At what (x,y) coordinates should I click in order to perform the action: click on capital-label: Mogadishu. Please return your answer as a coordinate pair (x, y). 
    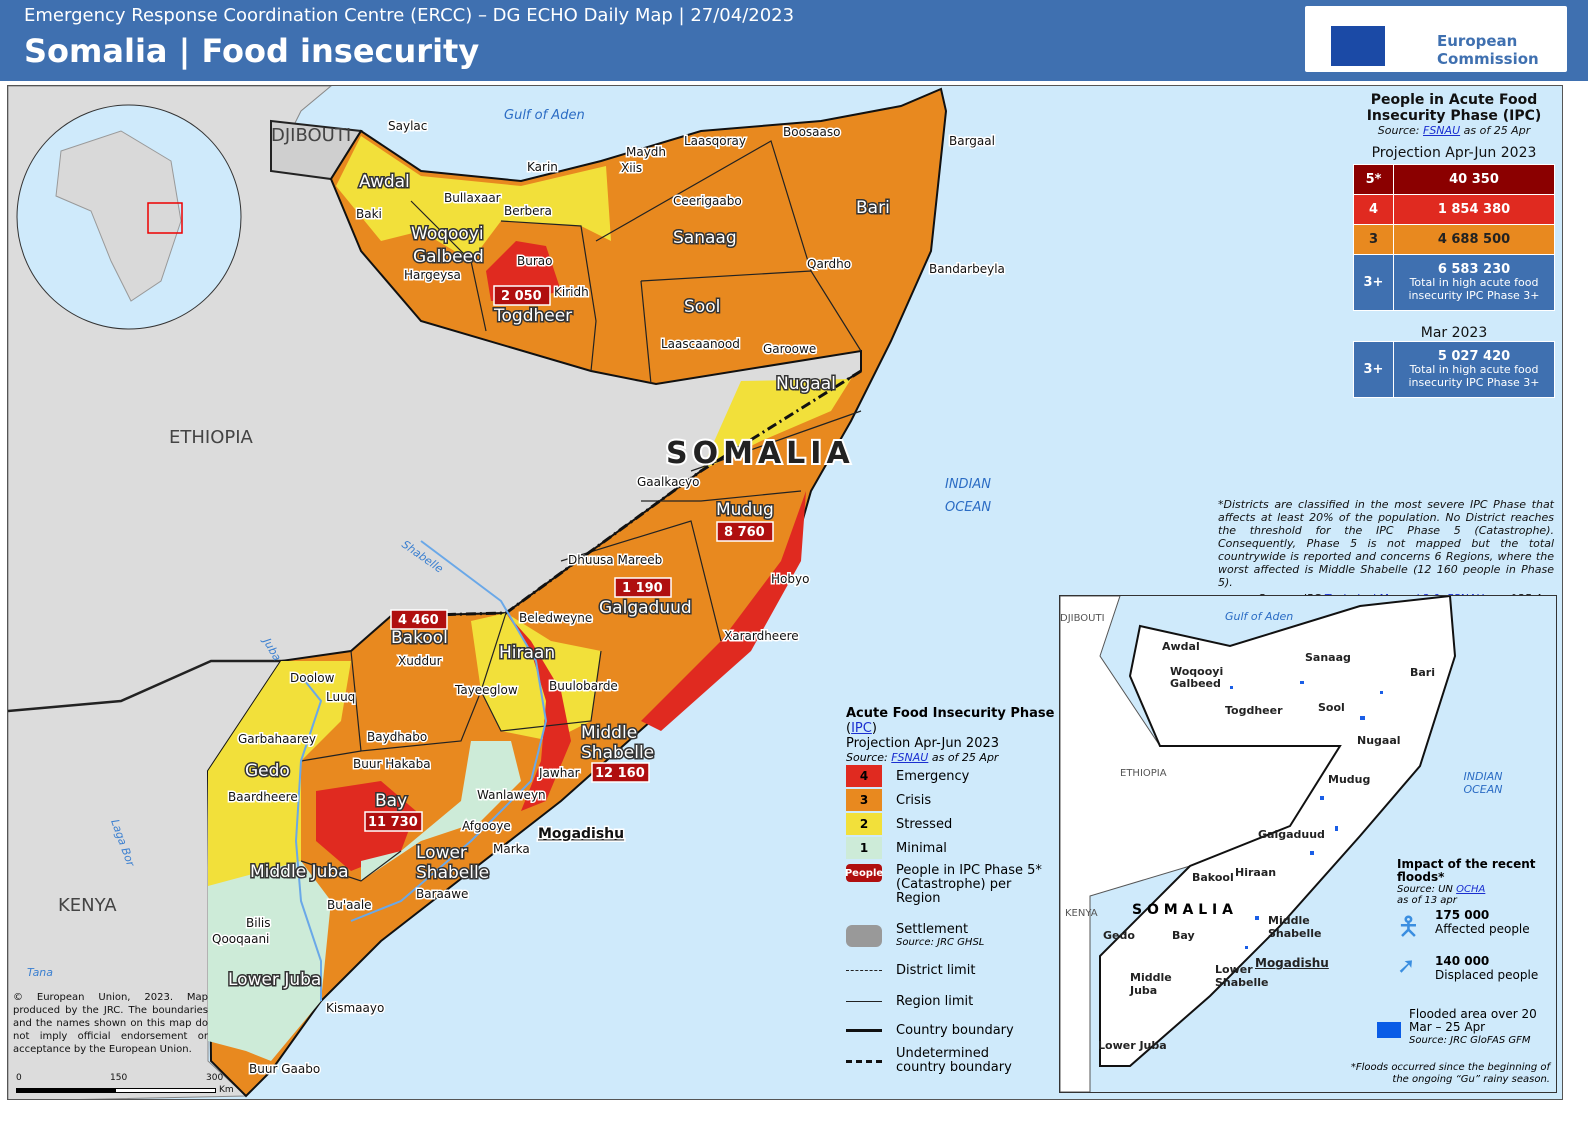
    Looking at the image, I should click on (581, 834).